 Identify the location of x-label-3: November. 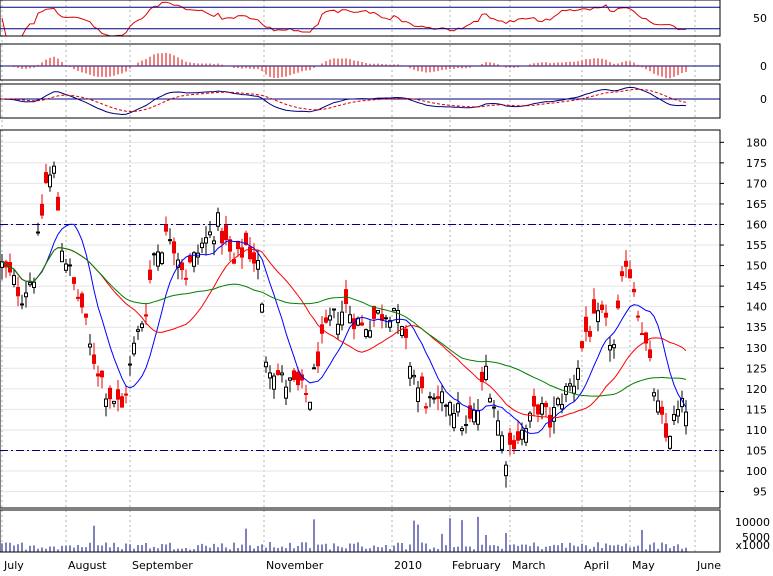
(295, 565).